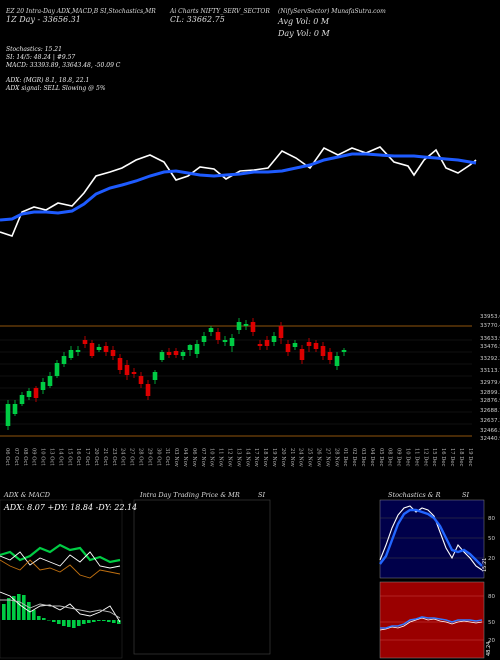 The width and height of the screenshot is (500, 660). What do you see at coordinates (414, 495) in the screenshot?
I see `stoch-panel-title: Stochastics & R` at bounding box center [414, 495].